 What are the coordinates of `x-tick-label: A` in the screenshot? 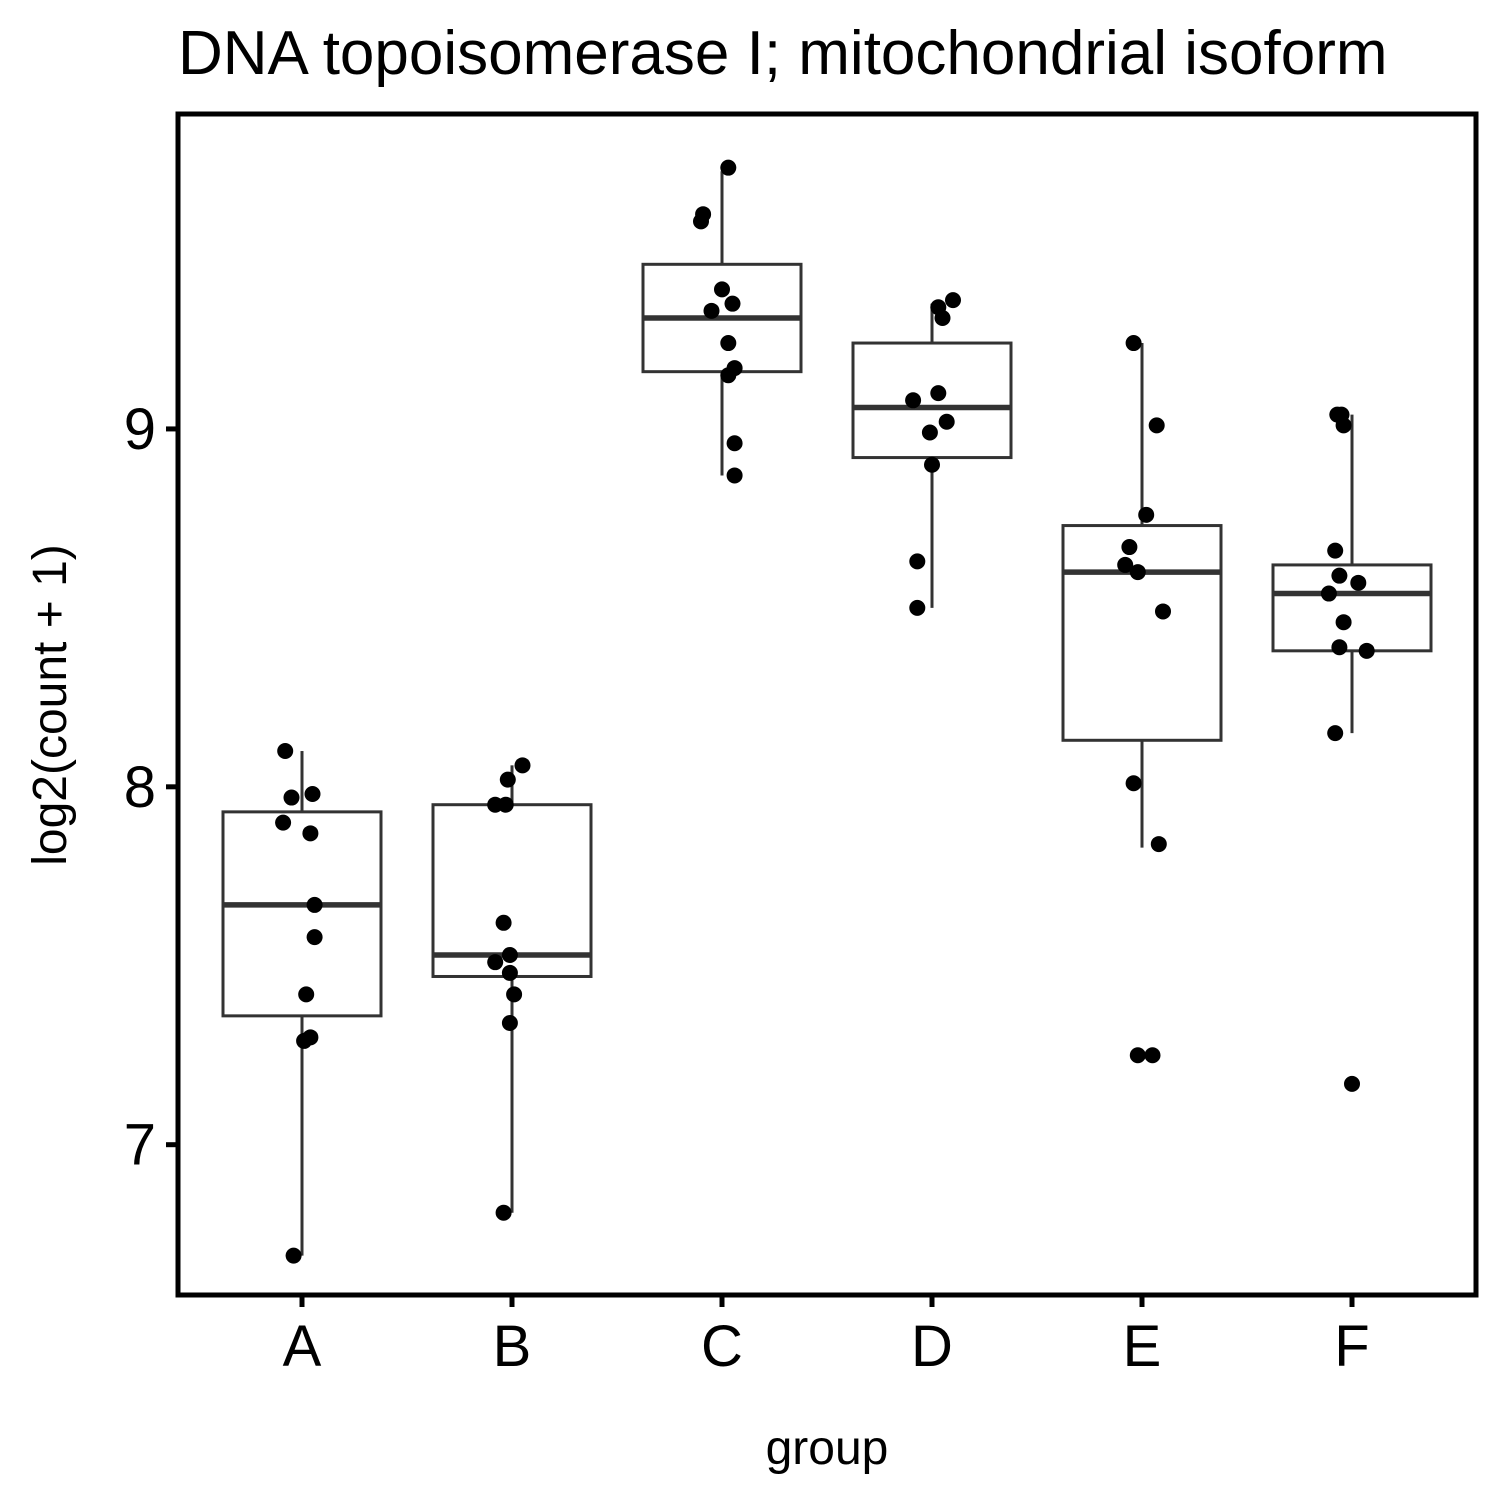 It's located at (302, 1346).